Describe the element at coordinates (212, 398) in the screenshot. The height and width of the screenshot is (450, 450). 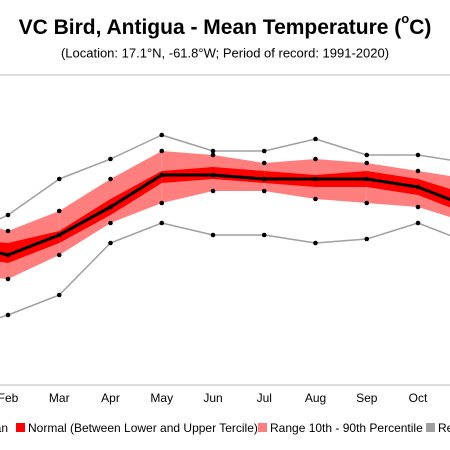
I see `x-tick-label: Jun` at that location.